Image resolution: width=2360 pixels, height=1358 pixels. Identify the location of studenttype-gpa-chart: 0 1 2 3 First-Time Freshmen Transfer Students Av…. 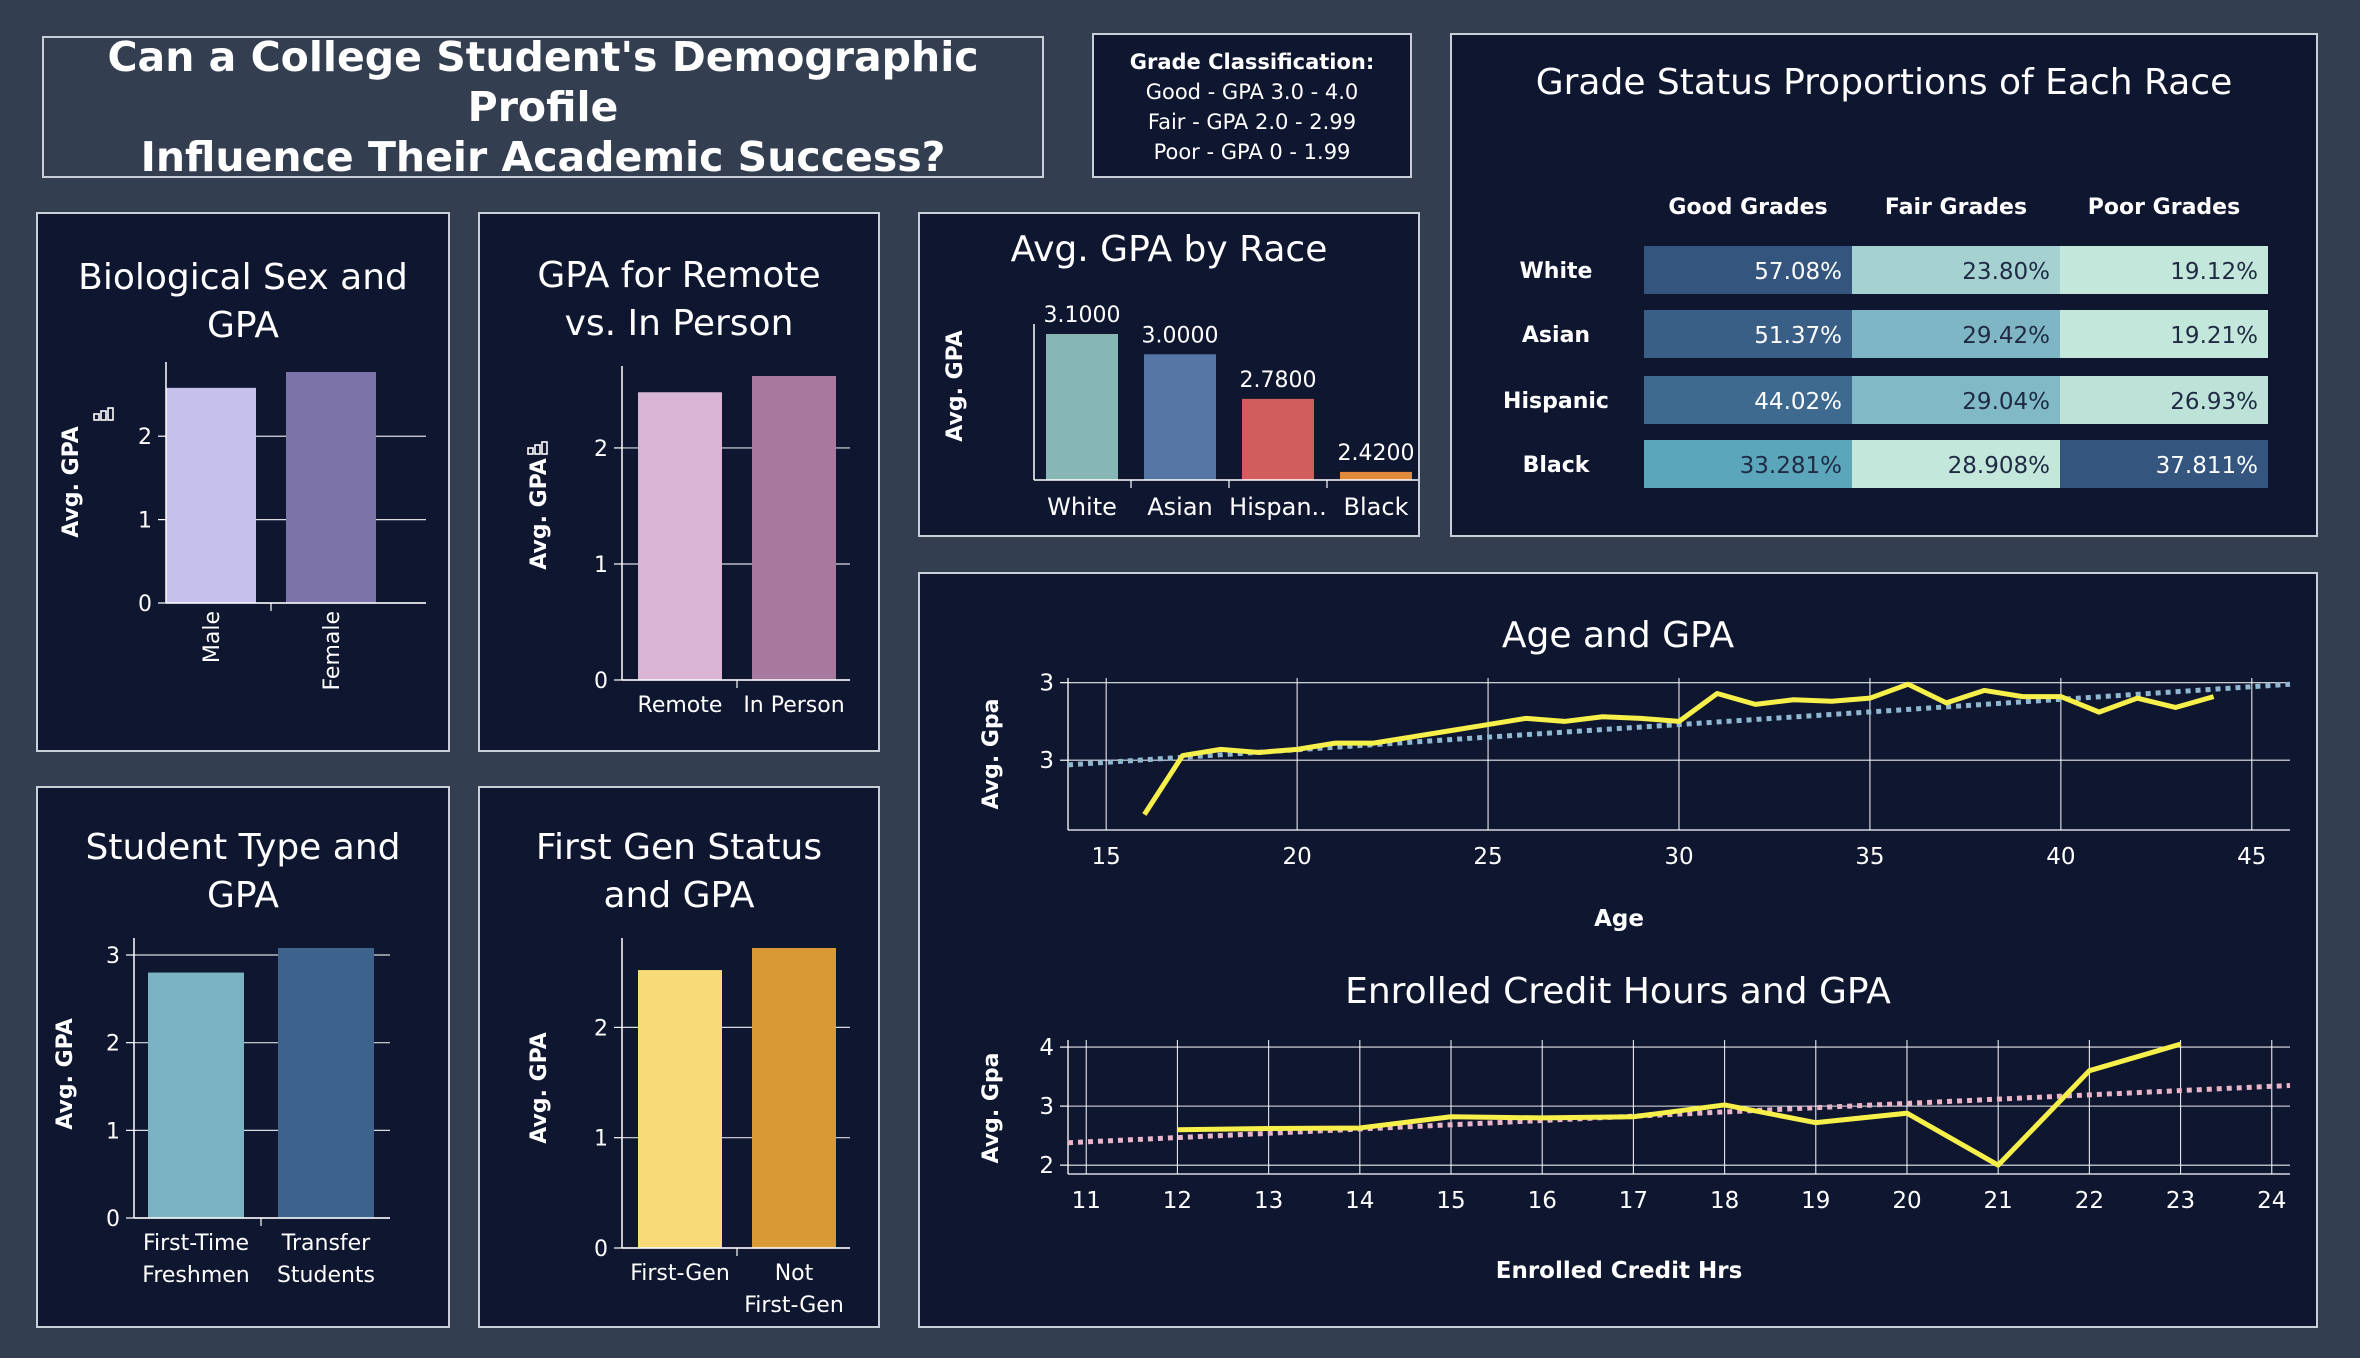
(221, 1113).